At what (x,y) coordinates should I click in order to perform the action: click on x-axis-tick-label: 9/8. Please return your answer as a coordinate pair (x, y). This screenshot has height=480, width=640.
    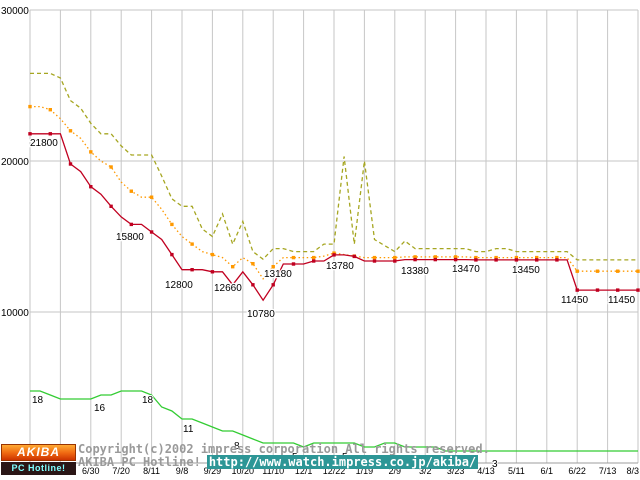
    Looking at the image, I should click on (182, 471).